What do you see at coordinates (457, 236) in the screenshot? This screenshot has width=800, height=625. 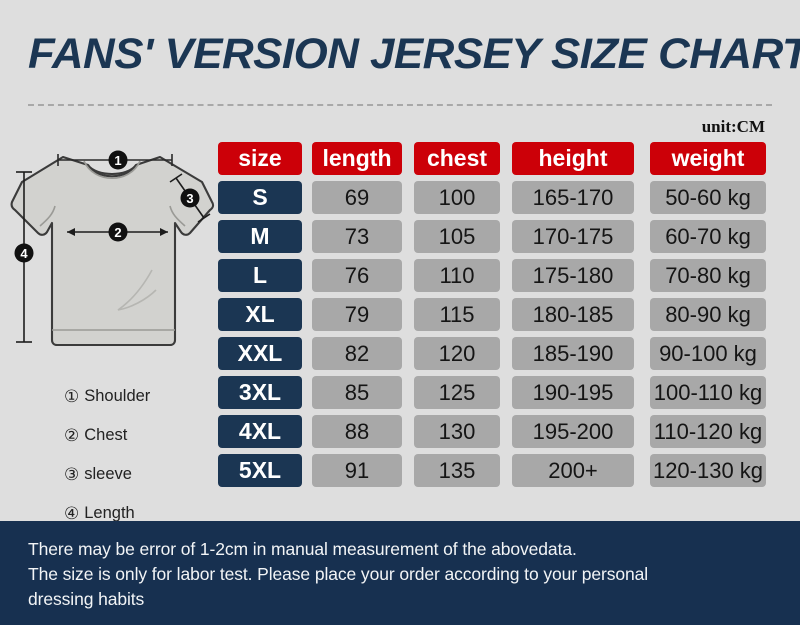 I see `cell-chest: 105` at bounding box center [457, 236].